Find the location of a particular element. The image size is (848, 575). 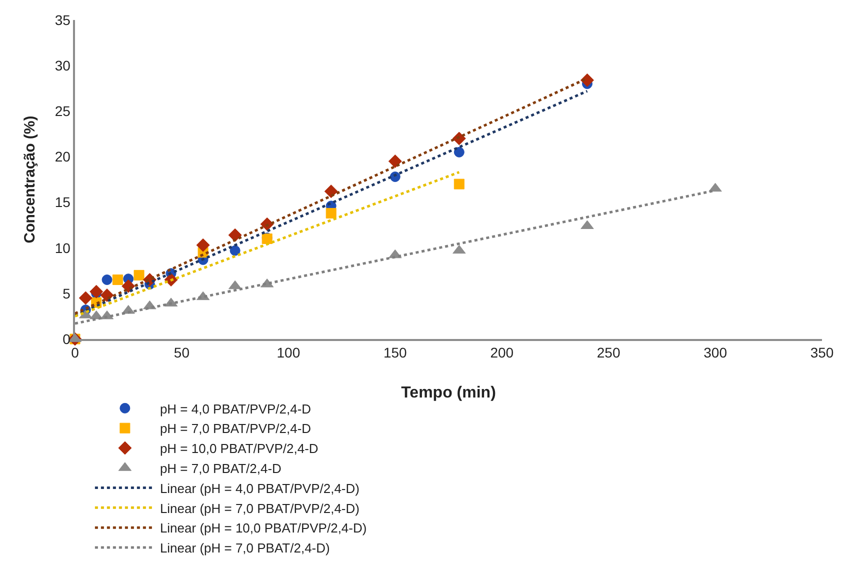

legend-label: Linear (pH = 10,0 PBAT/PVP/2,4-D) is located at coordinates (263, 528).